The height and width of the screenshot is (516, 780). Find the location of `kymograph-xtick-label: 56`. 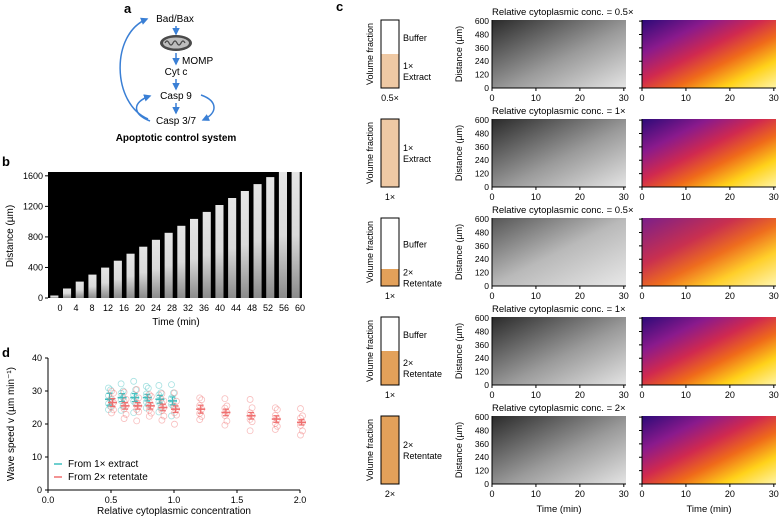

kymograph-xtick-label: 56 is located at coordinates (284, 308).